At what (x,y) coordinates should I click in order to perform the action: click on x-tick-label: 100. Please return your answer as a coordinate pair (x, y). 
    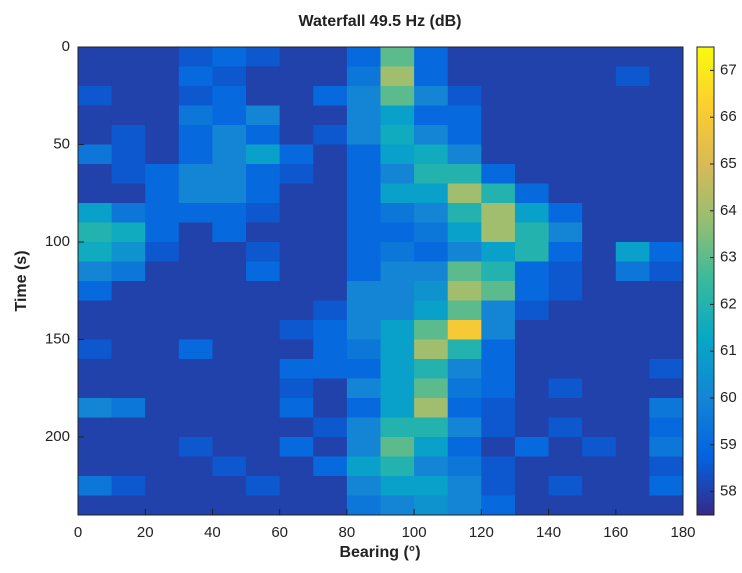
    Looking at the image, I should click on (414, 532).